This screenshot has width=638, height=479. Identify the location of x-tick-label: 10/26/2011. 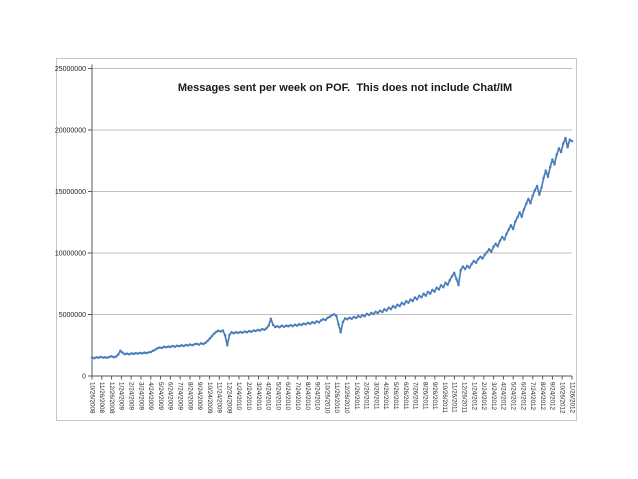
(444, 398).